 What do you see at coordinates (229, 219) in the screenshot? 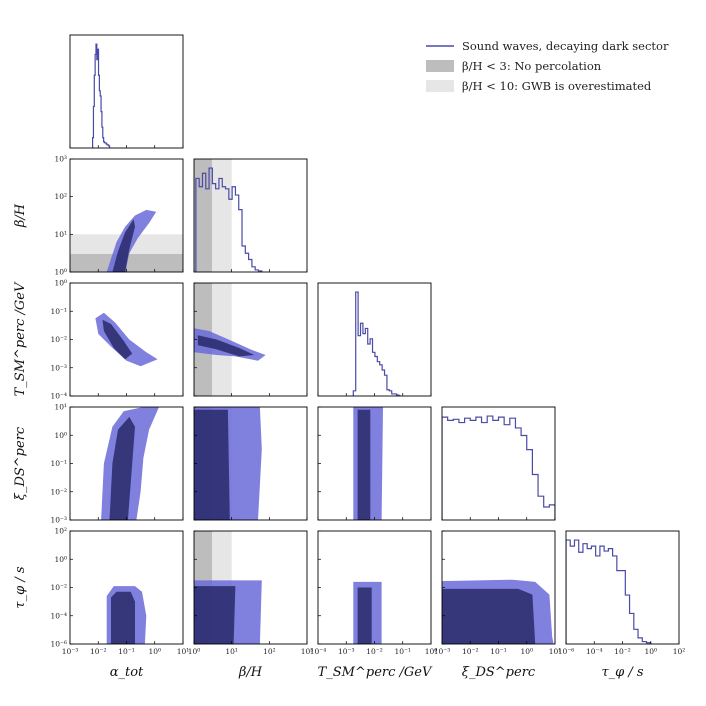
I see `histogram-beta` at bounding box center [229, 219].